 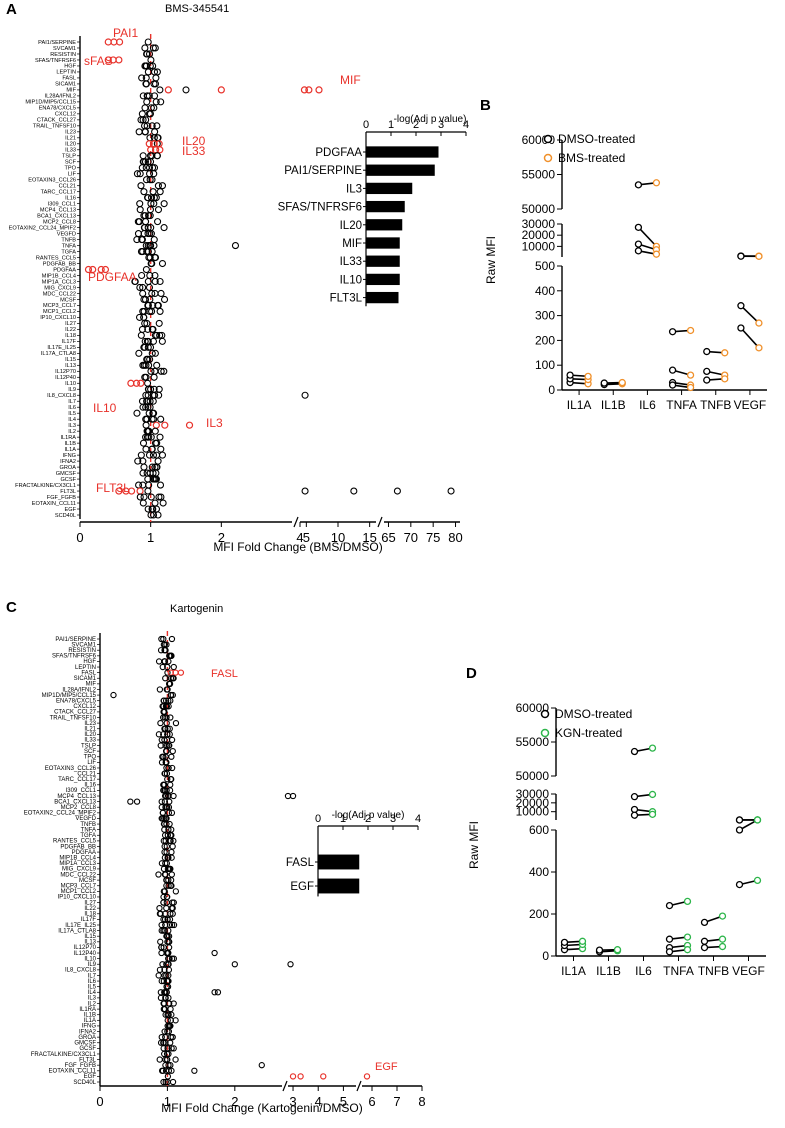 What do you see at coordinates (88, 746) in the screenshot?
I see `y-tick-label: TSLP` at bounding box center [88, 746].